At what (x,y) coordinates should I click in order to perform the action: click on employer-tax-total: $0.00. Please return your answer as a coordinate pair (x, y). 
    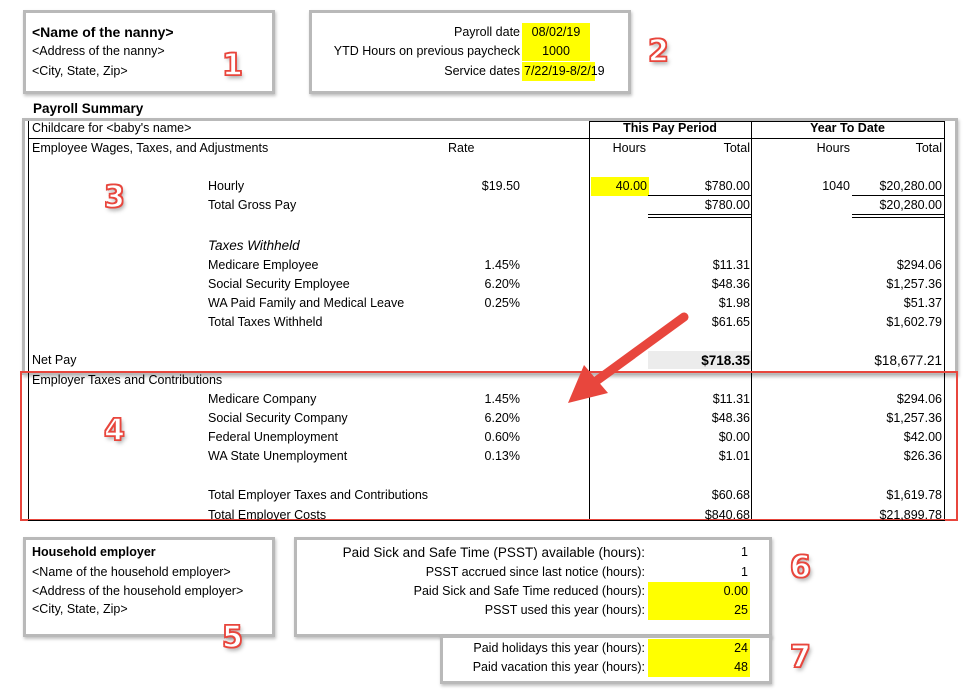
    Looking at the image, I should click on (734, 437).